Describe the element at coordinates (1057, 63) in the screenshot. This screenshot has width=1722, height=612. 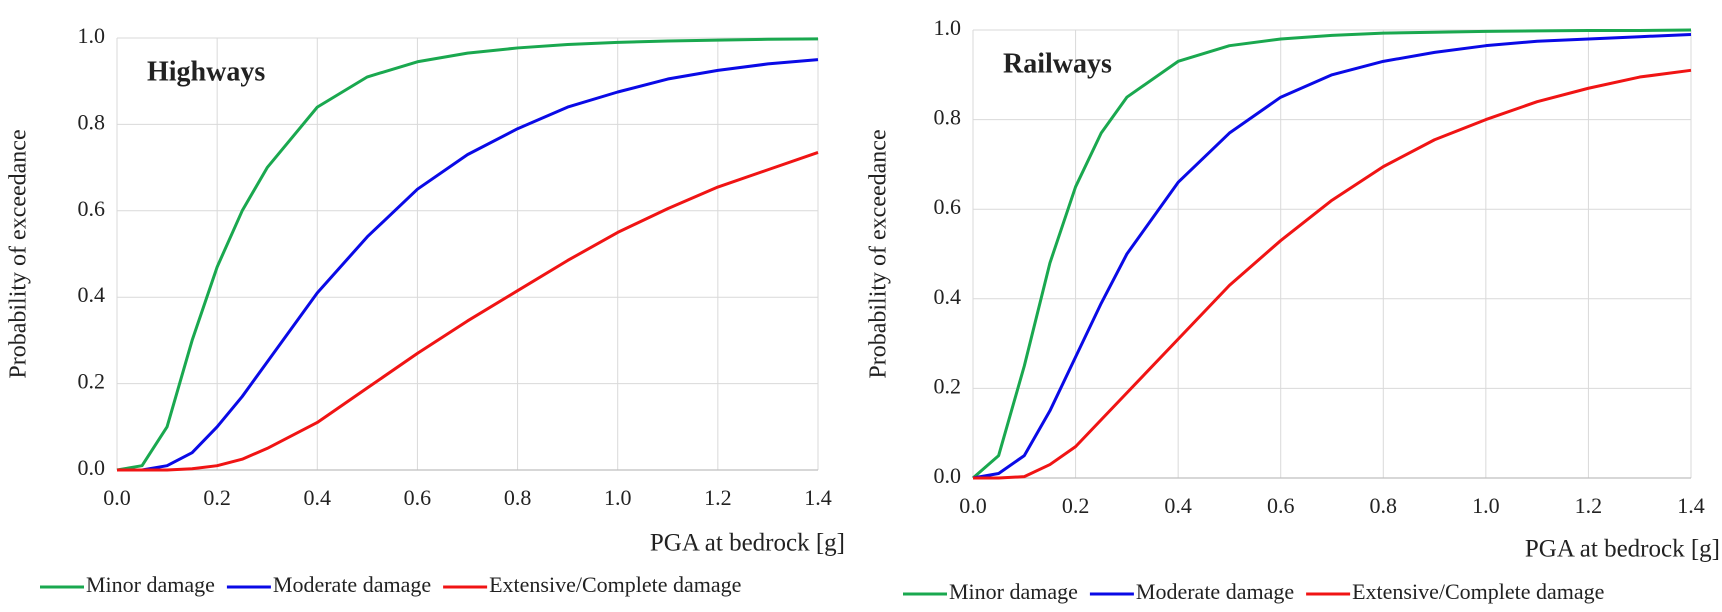
I see `chart-title: Railways` at that location.